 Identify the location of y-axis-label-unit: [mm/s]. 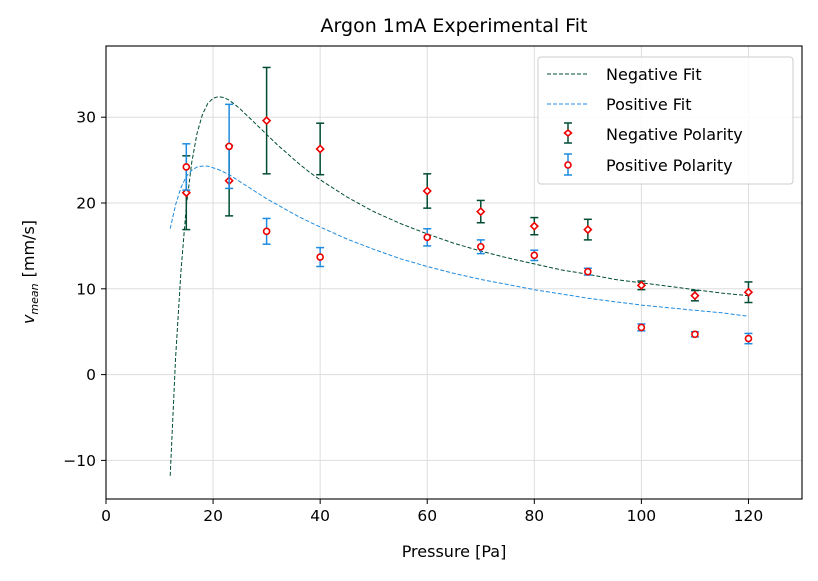
(28, 248).